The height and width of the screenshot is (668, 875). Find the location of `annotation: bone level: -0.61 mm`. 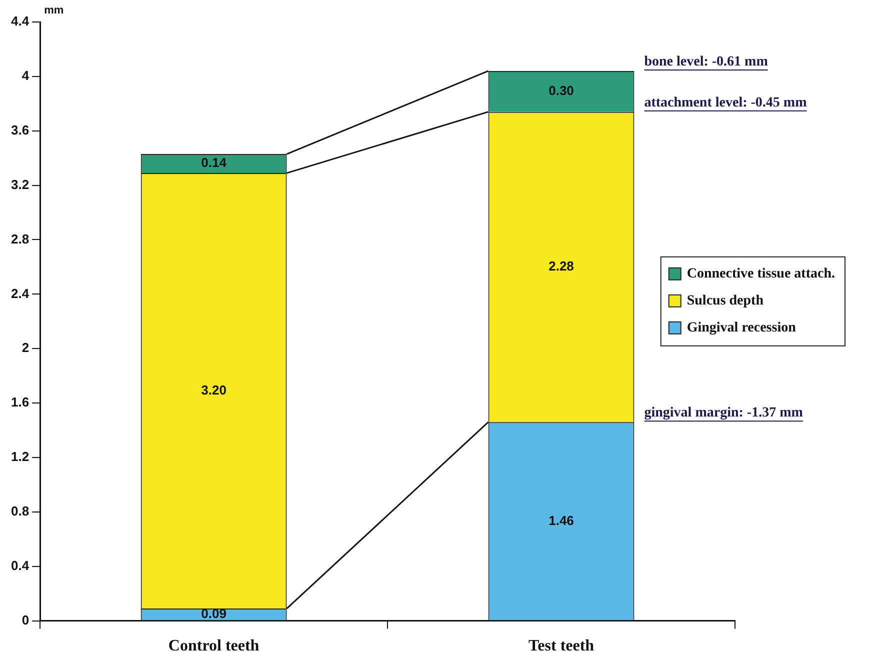

annotation: bone level: -0.61 mm is located at coordinates (706, 62).